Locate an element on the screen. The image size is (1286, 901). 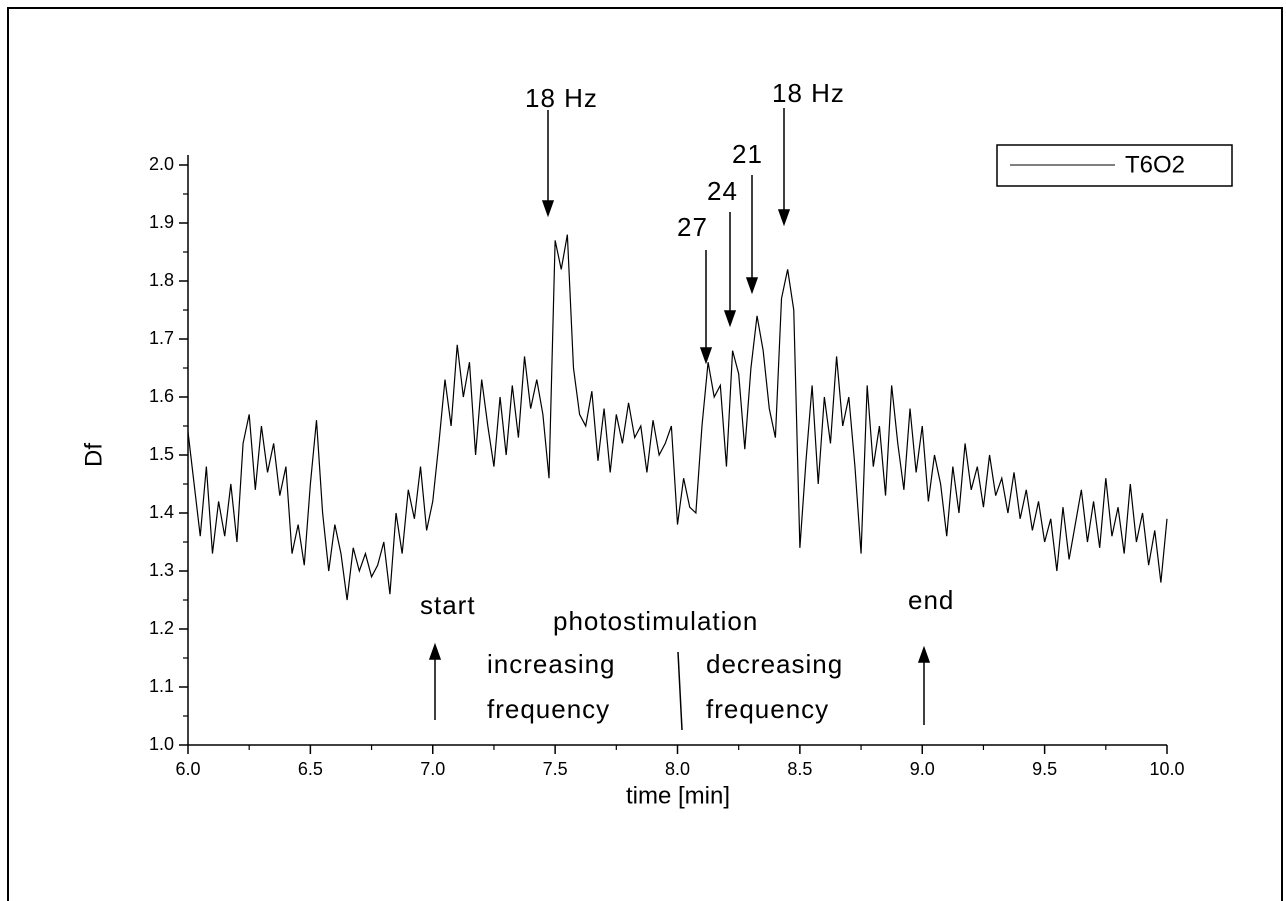
annotation: increasing frequency is located at coordinates (551, 686).